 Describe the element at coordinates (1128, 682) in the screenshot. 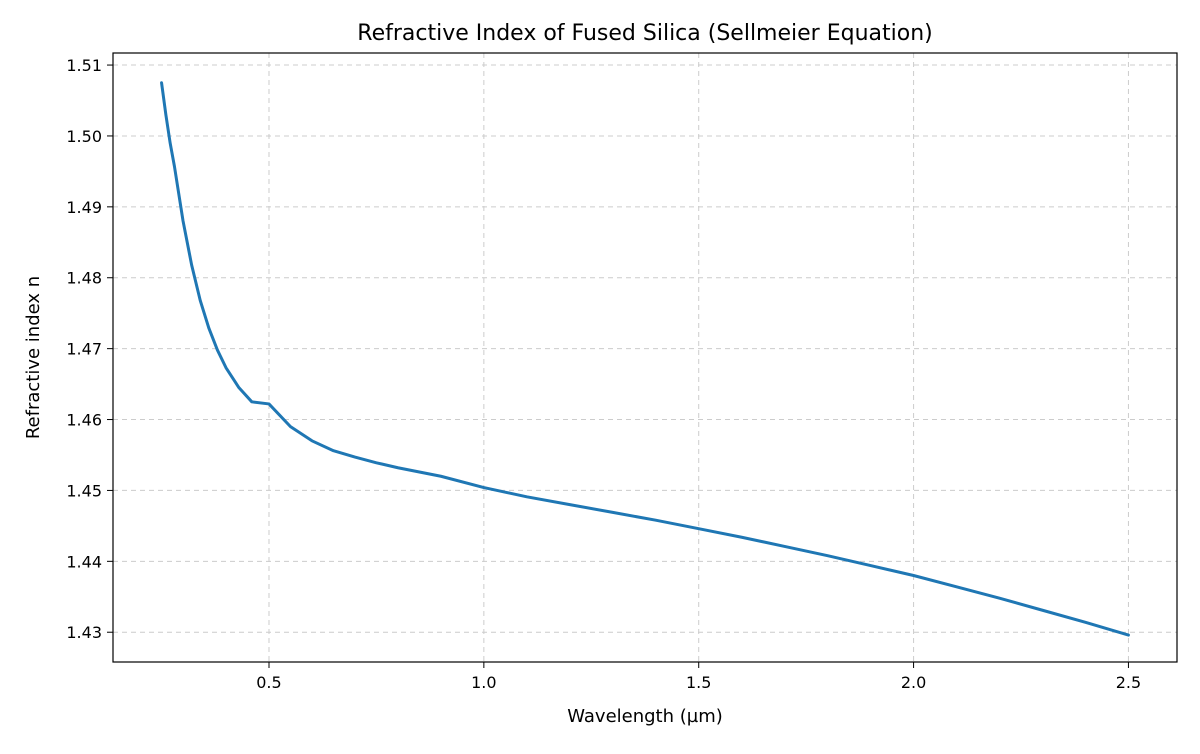

I see `x-tick-label: 2.5` at that location.